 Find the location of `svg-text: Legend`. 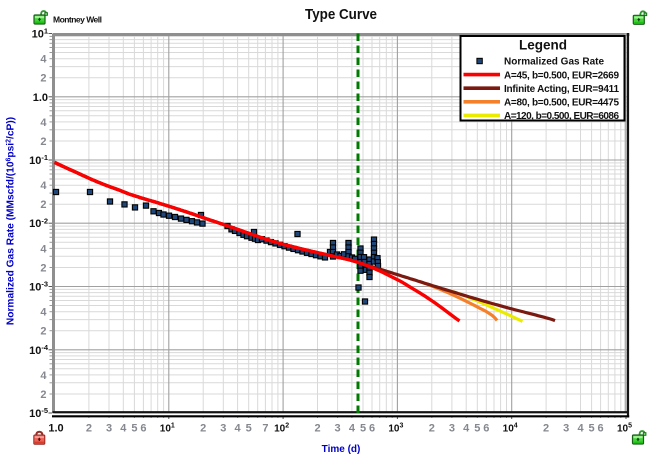

svg-text: Legend is located at coordinates (543, 45).